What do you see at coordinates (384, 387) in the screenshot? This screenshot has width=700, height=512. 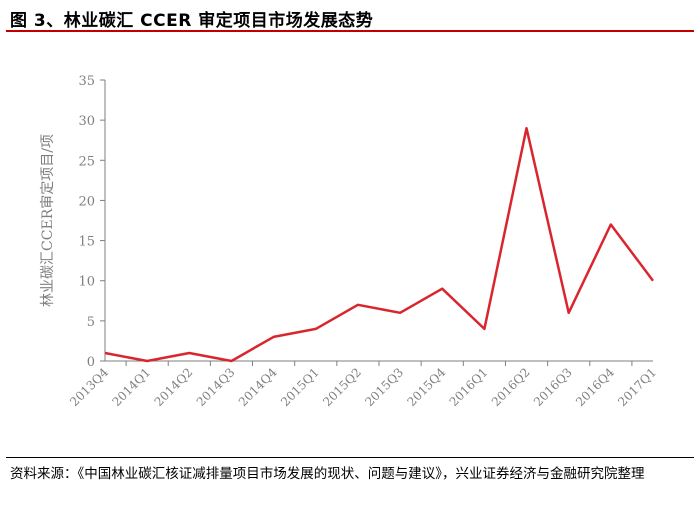 I see `x-tick-label: 2015Q3` at bounding box center [384, 387].